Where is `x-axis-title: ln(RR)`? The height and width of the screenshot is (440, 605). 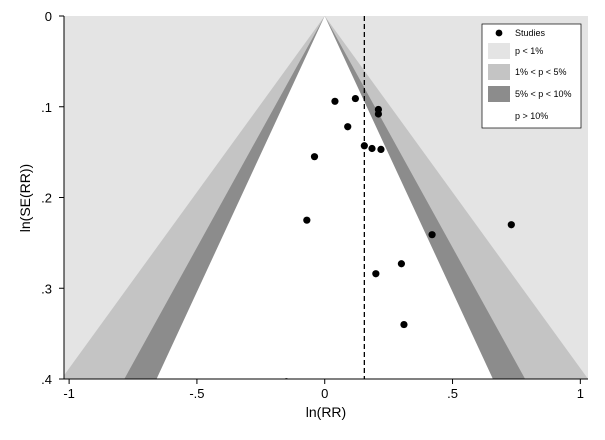
x-axis-title: ln(RR) is located at coordinates (326, 412).